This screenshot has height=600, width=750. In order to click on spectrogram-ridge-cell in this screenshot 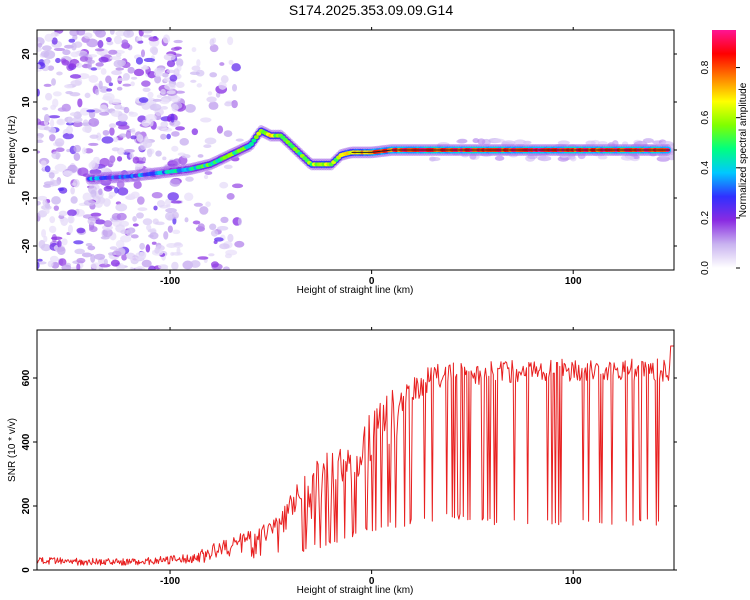, I will do `click(256, 137)`.